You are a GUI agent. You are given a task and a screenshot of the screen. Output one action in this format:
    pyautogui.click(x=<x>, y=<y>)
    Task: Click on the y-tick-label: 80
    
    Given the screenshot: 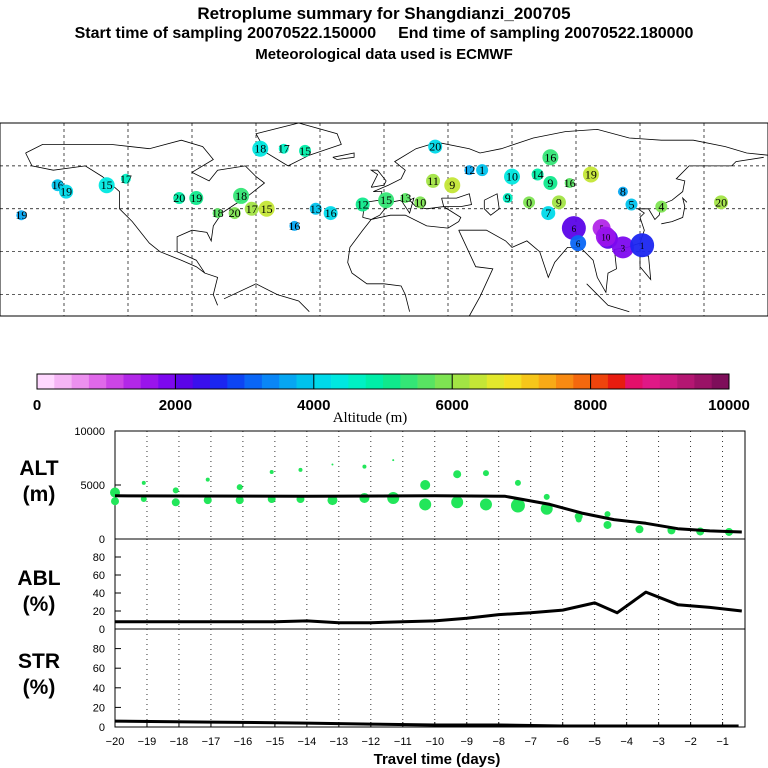 What is the action you would take?
    pyautogui.click(x=99, y=558)
    